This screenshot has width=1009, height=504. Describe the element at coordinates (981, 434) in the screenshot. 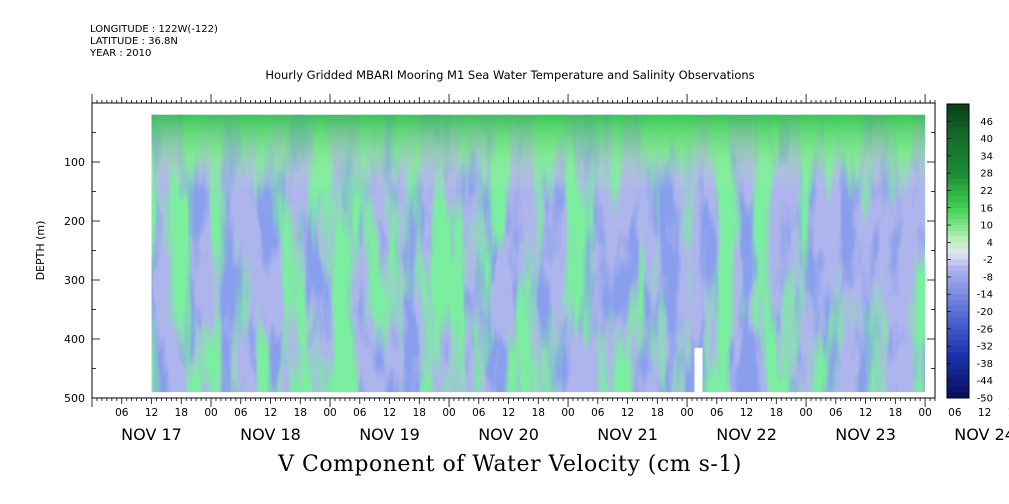

I see `x-day-label: NOV 24` at that location.